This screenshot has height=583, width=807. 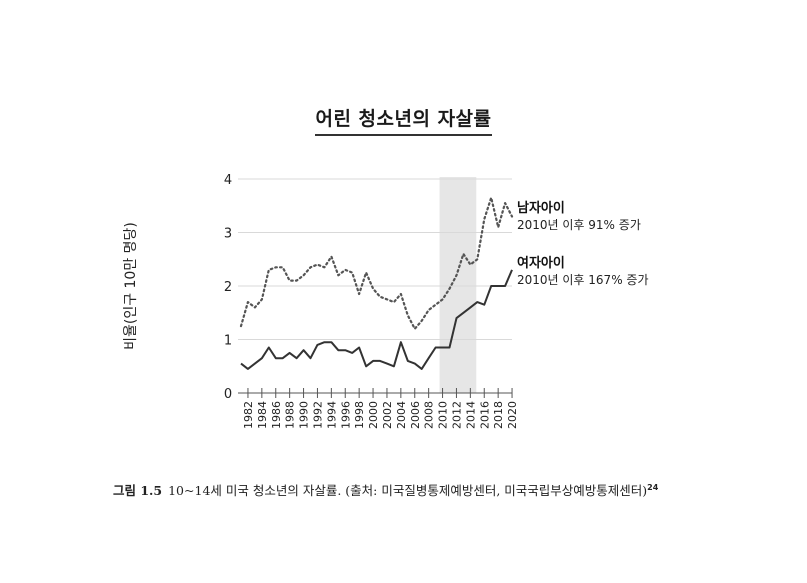 I want to click on gridlines, so click(x=375, y=259).